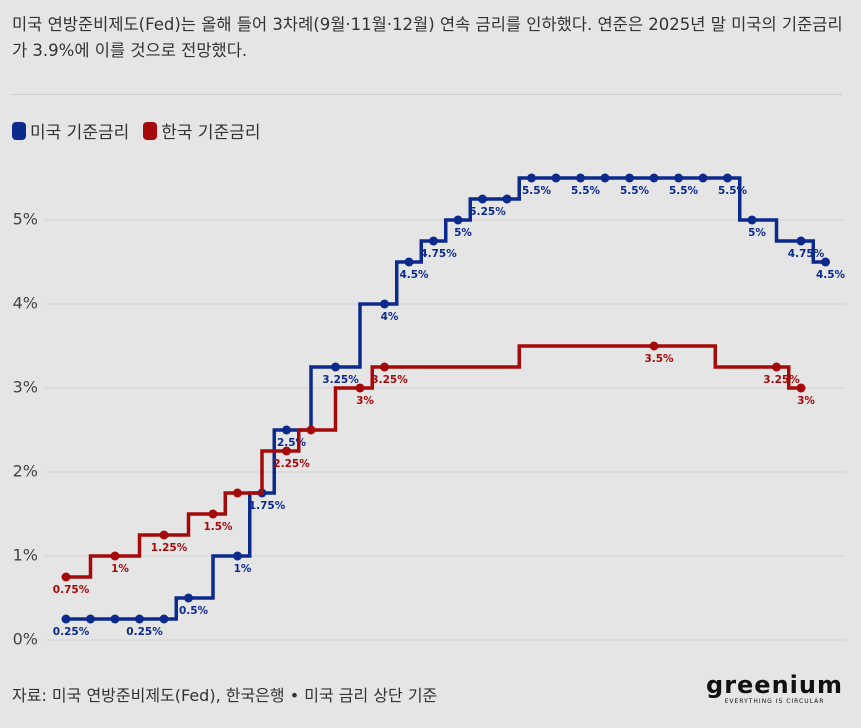 The height and width of the screenshot is (728, 861). Describe the element at coordinates (427, 94) in the screenshot. I see `divider` at that location.